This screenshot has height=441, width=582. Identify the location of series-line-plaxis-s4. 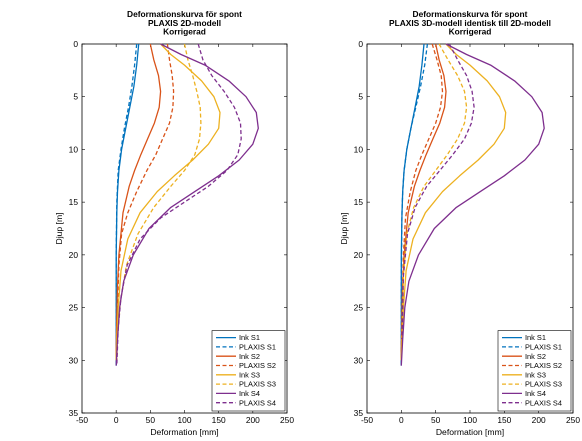
(438, 191).